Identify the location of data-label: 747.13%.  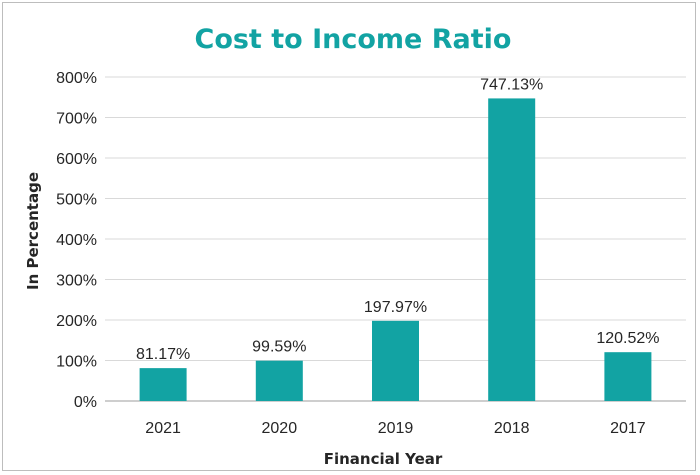
(511, 84).